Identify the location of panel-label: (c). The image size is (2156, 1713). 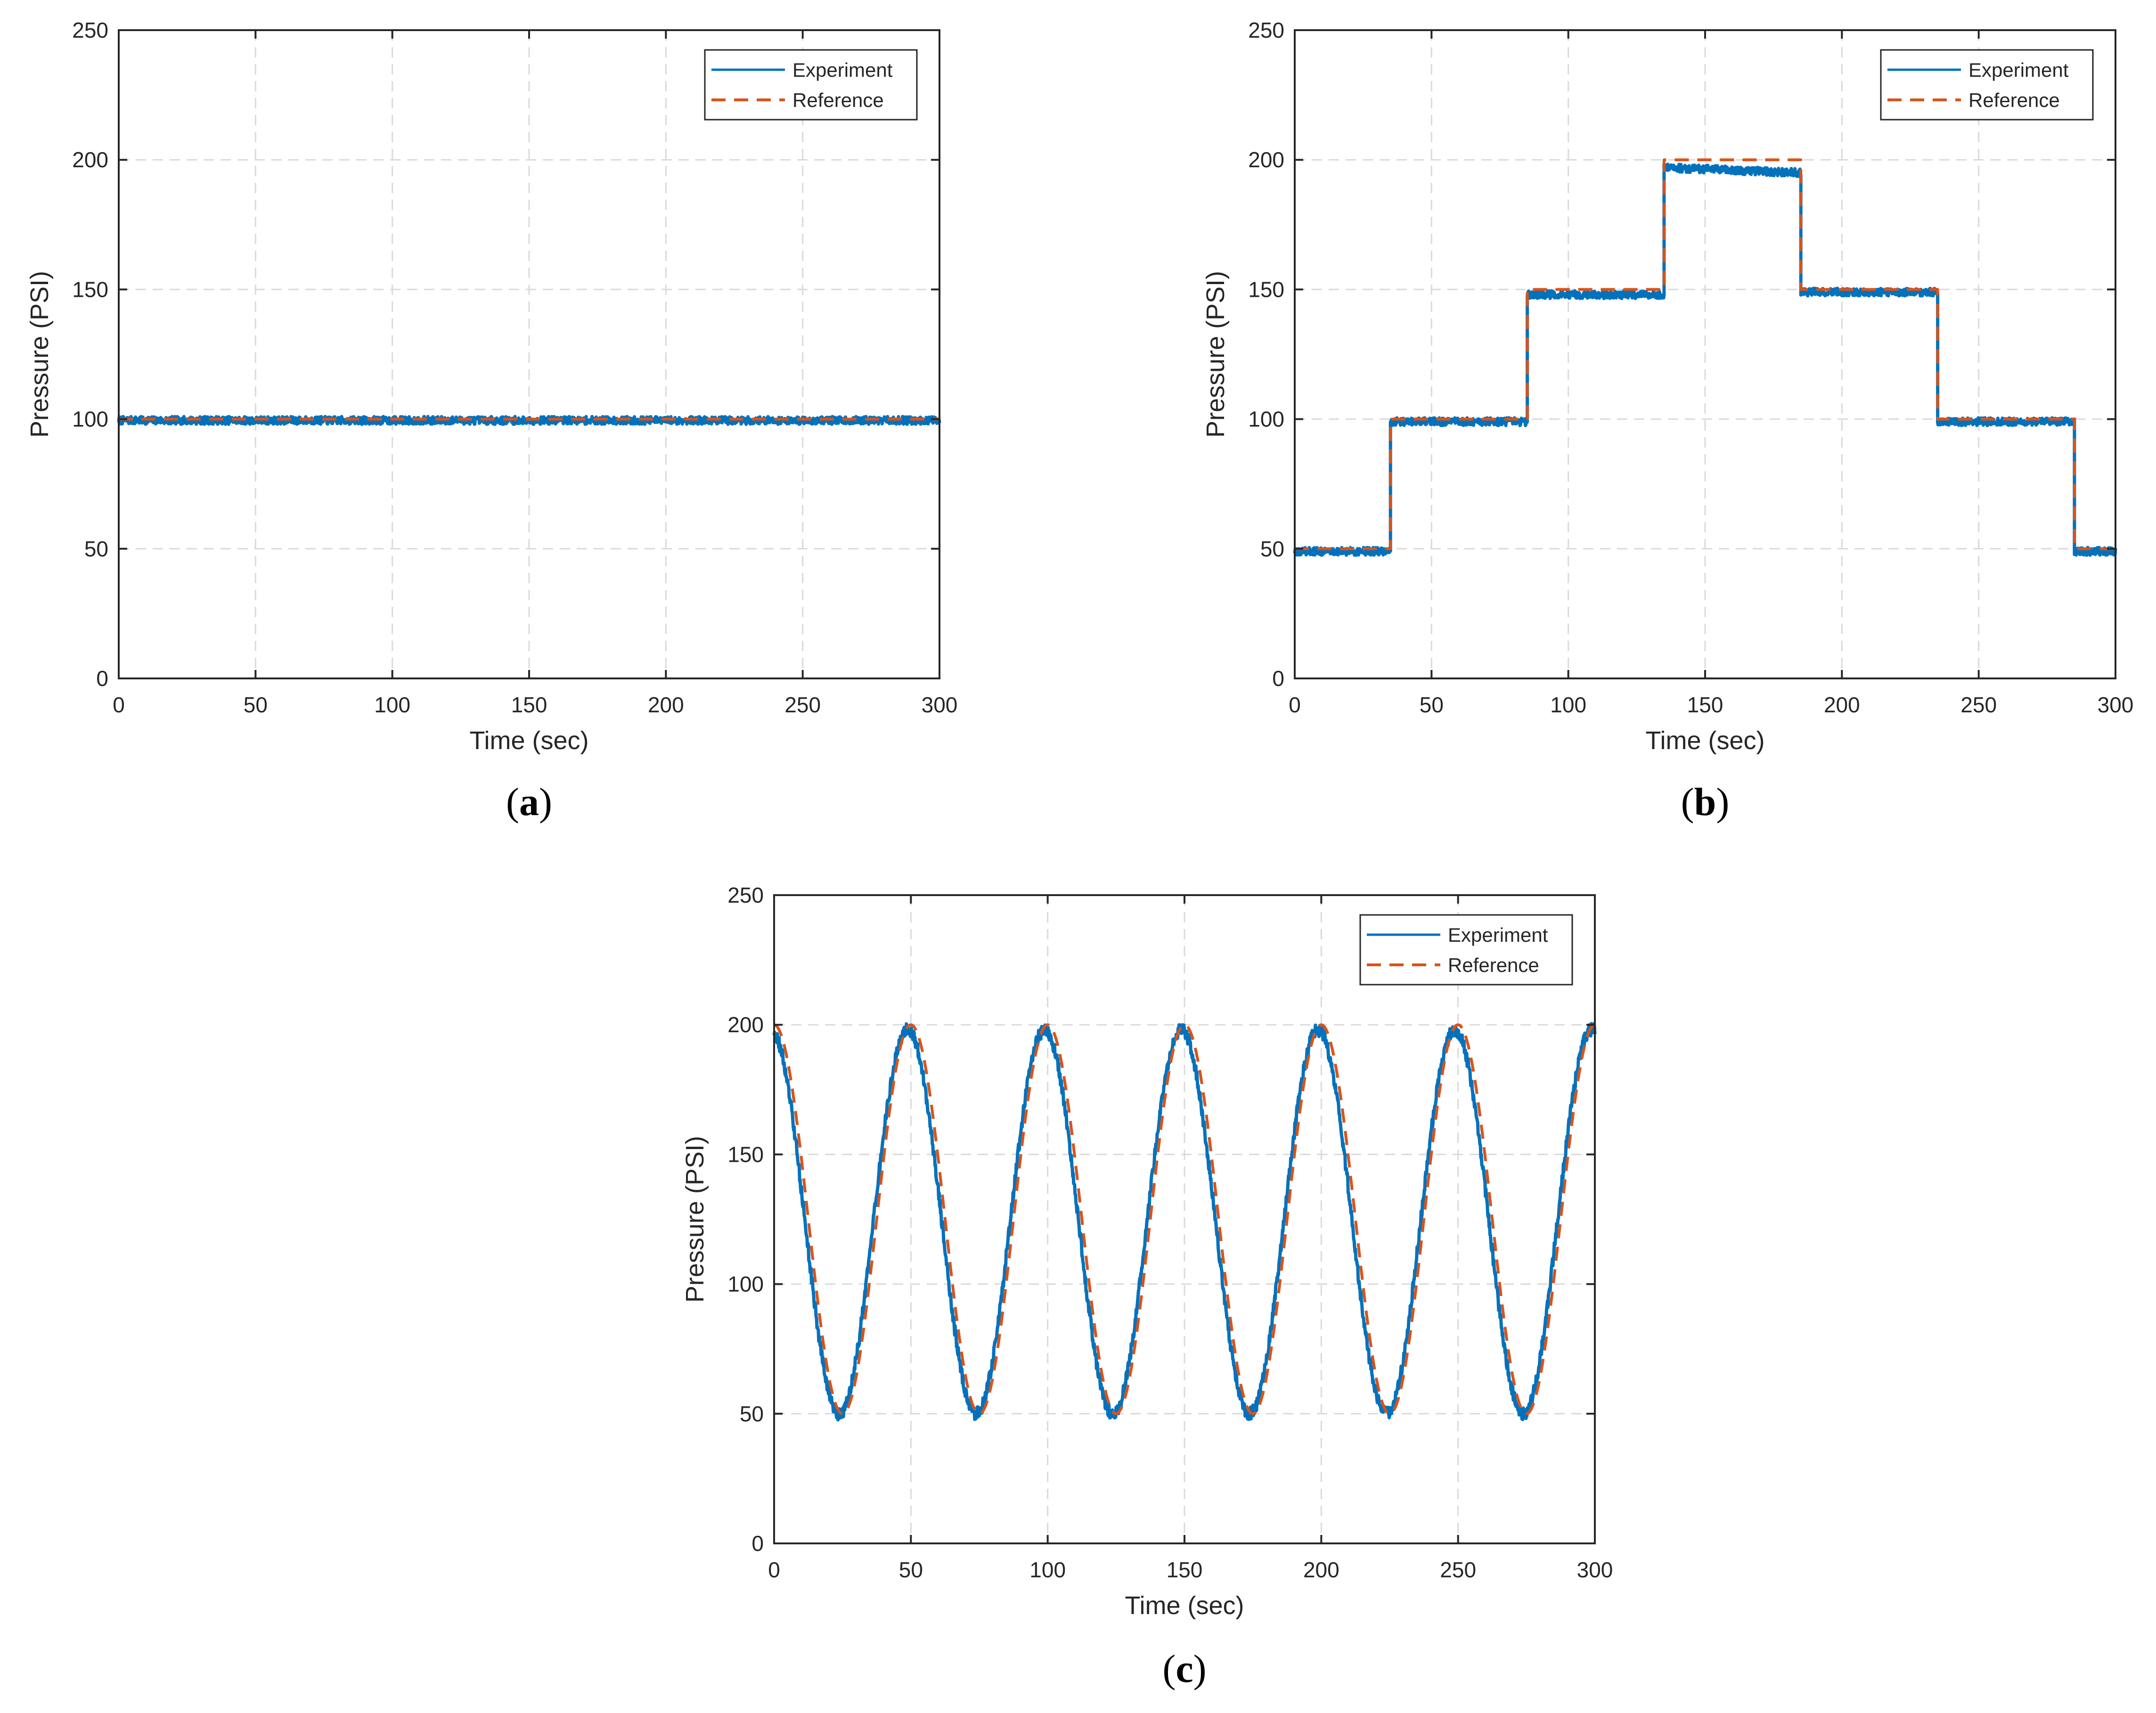
(1184, 1669).